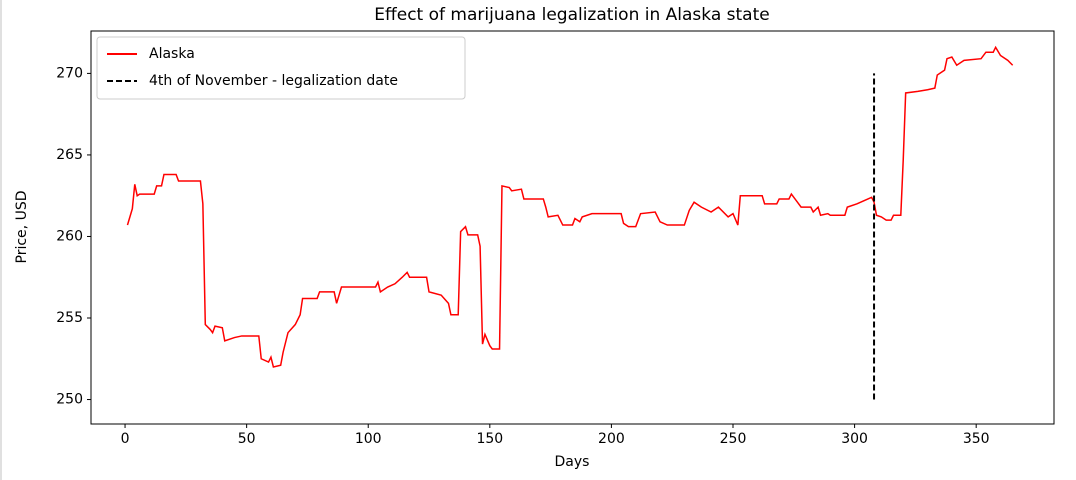  I want to click on y-tick-label: 260, so click(69, 236).